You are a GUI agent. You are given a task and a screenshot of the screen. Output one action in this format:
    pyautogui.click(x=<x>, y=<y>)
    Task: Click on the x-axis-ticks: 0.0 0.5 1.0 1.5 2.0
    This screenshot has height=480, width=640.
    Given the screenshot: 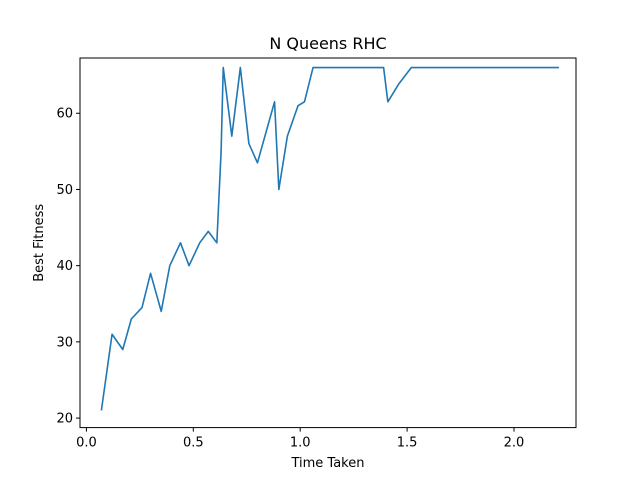 What is the action you would take?
    pyautogui.click(x=300, y=439)
    